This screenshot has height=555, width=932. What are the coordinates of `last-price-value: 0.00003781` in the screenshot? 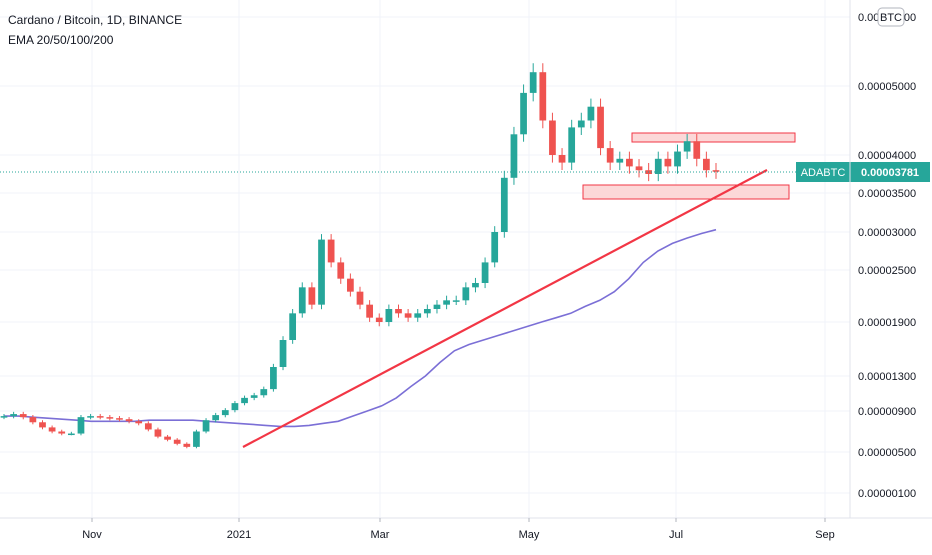 It's located at (890, 173).